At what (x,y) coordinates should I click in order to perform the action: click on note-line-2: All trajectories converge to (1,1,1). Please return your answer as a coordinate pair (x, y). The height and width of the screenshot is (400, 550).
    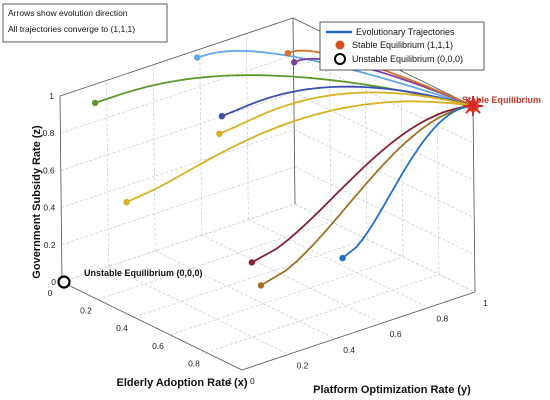
    Looking at the image, I should click on (71, 29).